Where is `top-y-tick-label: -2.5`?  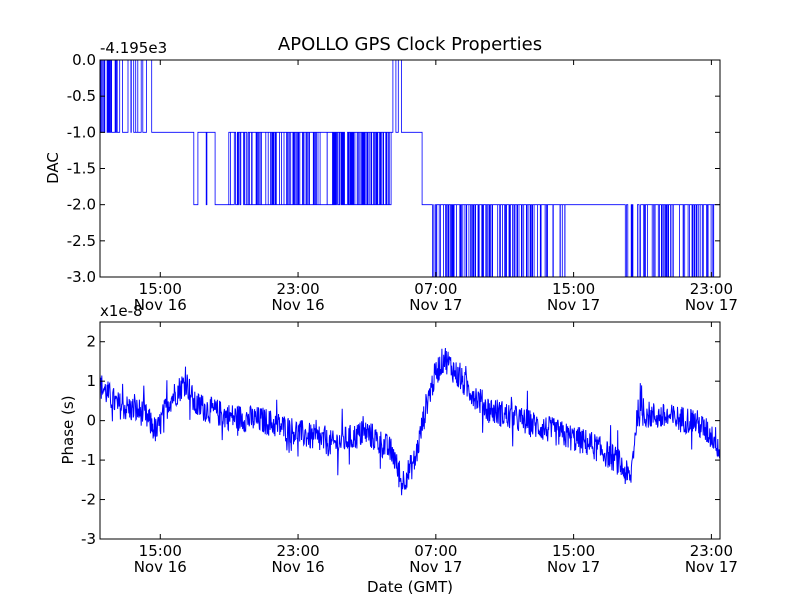 top-y-tick-label: -2.5 is located at coordinates (81, 241).